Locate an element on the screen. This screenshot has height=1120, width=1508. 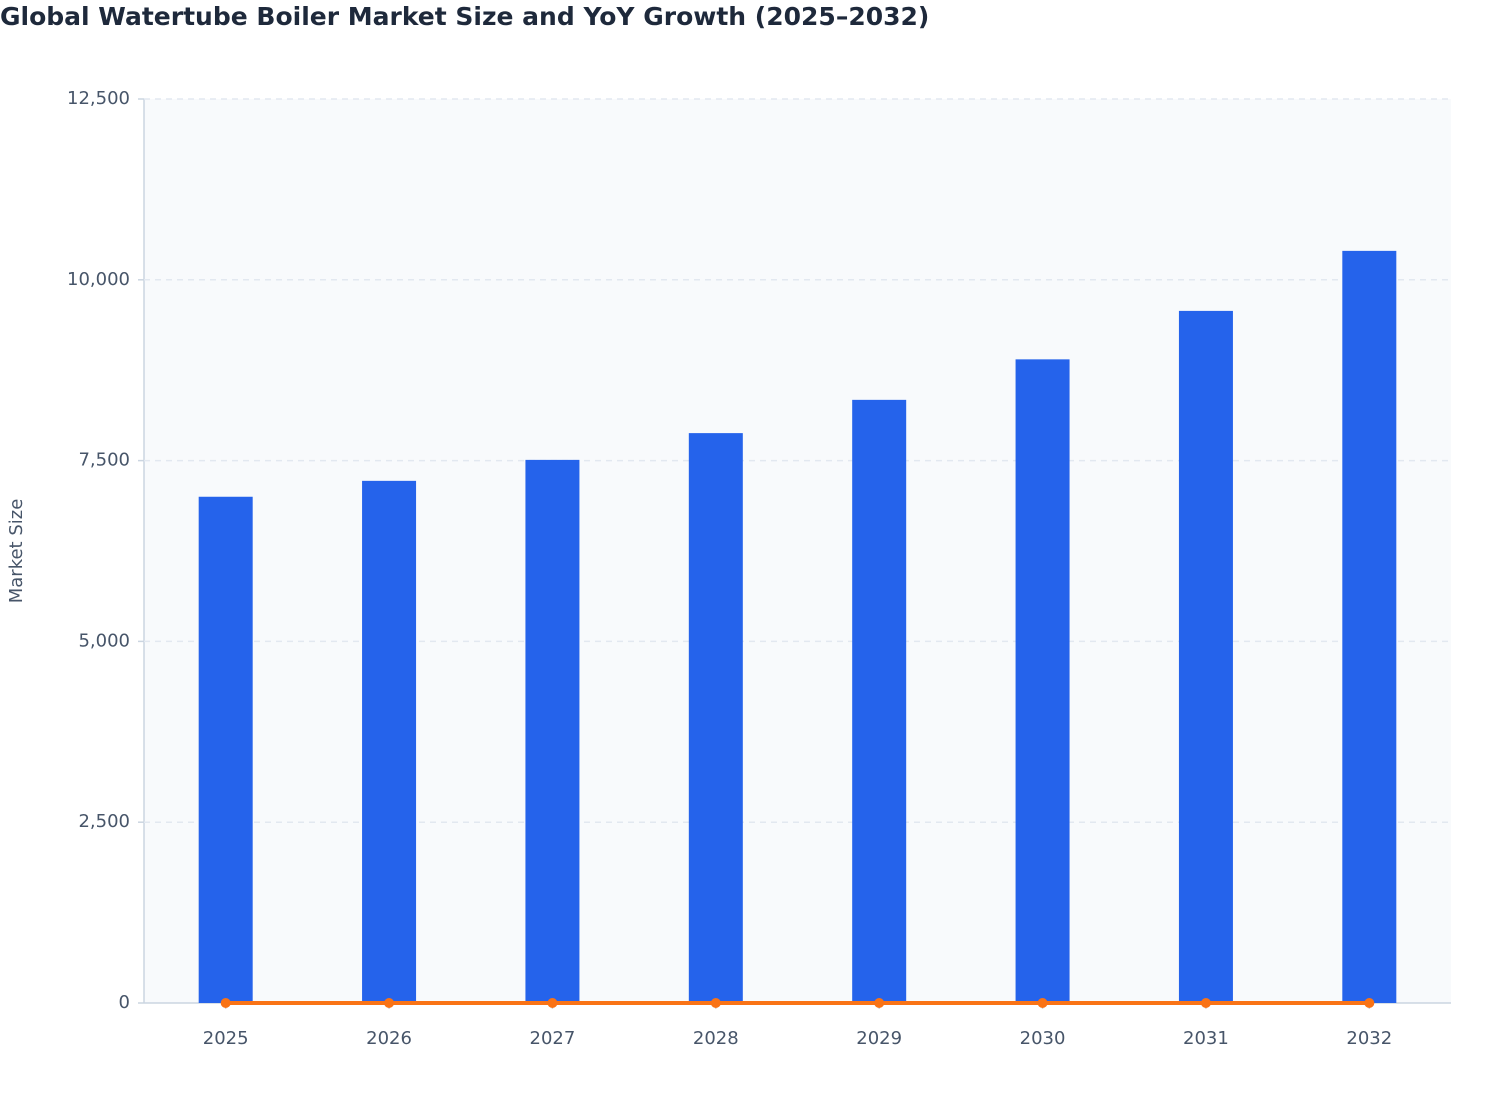
x-tick-label: 2026 is located at coordinates (389, 1038).